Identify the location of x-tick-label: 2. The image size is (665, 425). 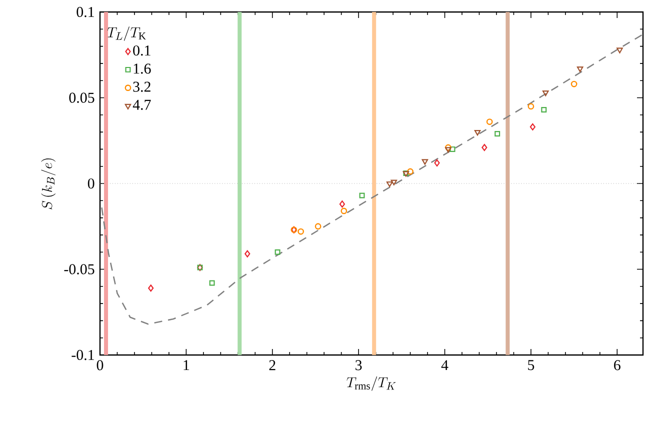
(272, 365).